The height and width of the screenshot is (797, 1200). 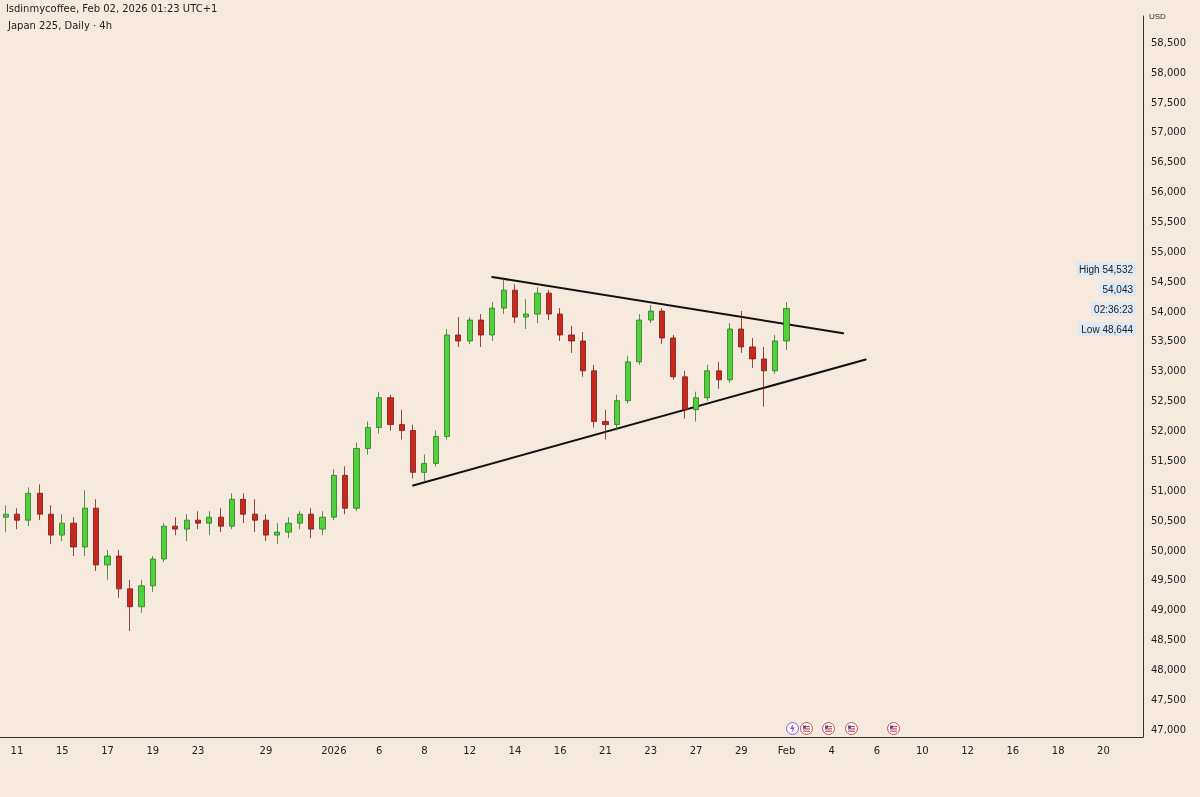 What do you see at coordinates (605, 750) in the screenshot?
I see `x-tick-label: 21` at bounding box center [605, 750].